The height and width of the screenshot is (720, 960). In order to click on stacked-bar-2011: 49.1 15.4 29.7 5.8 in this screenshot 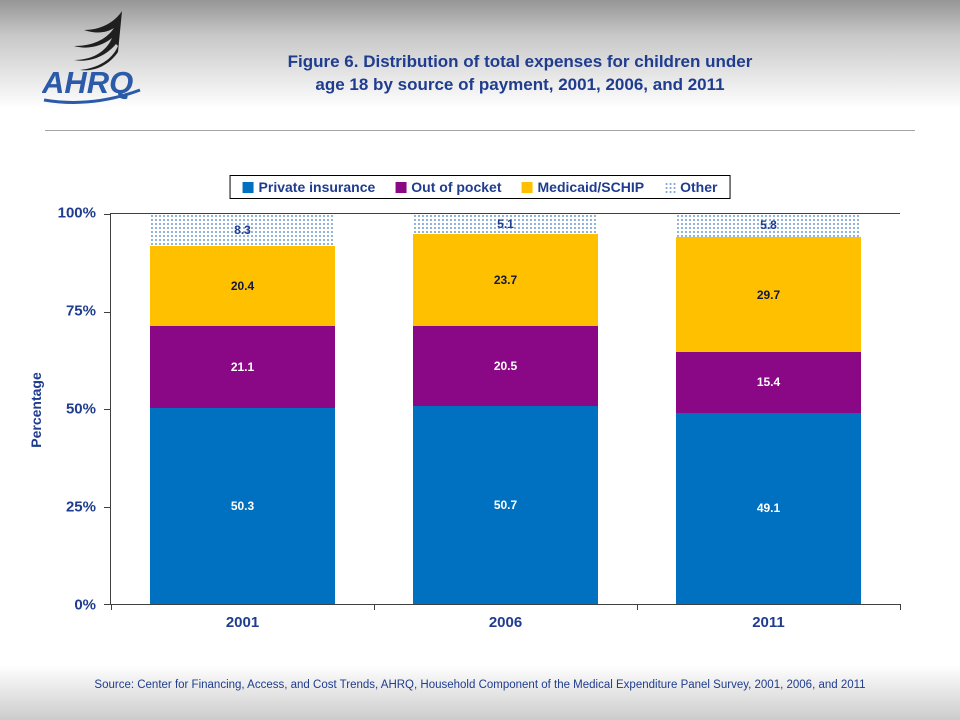, I will do `click(768, 409)`.